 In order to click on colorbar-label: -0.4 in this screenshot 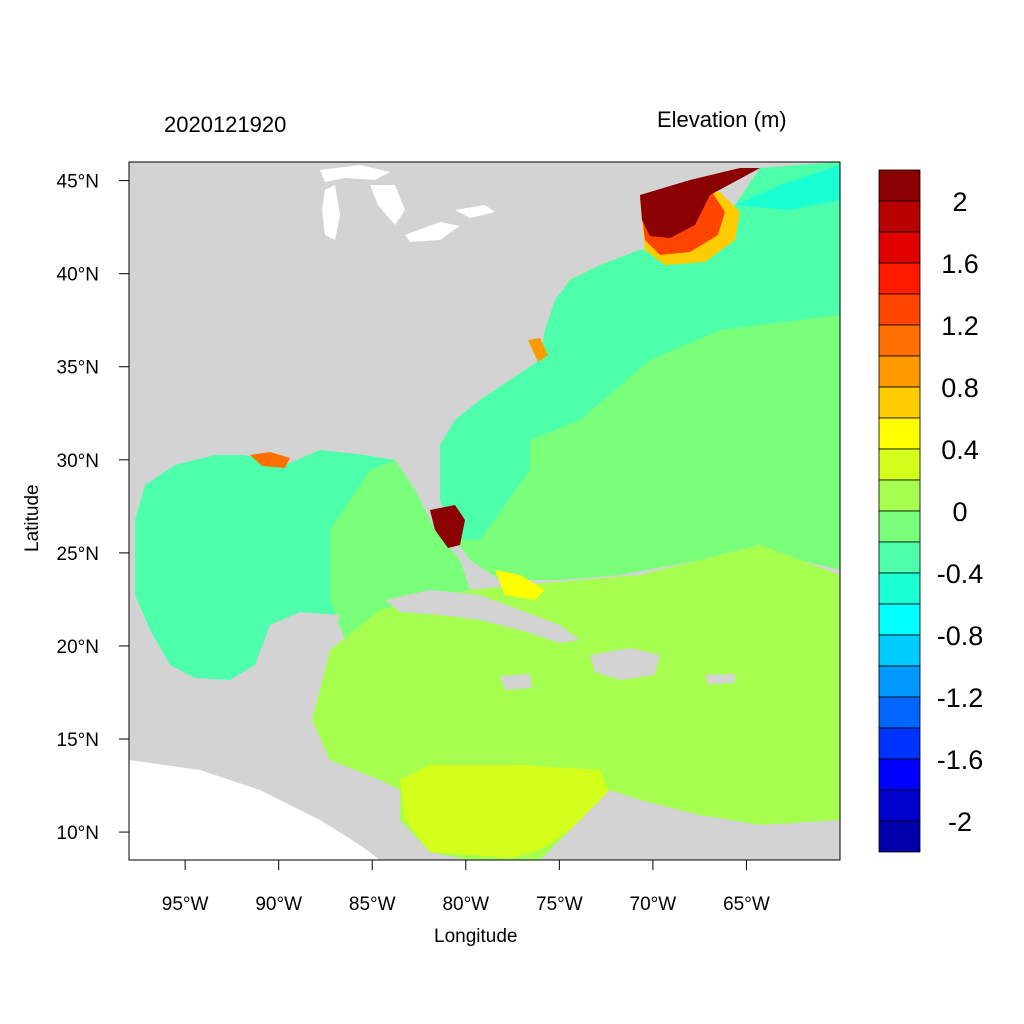, I will do `click(960, 574)`.